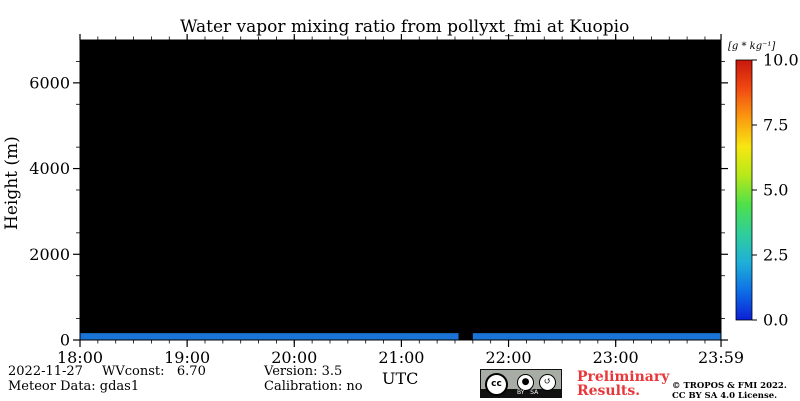  Describe the element at coordinates (49, 254) in the screenshot. I see `y-tick-label: 2000` at that location.